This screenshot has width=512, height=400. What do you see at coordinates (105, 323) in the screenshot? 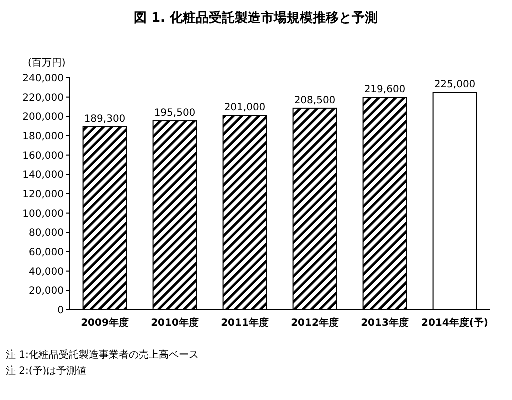
I see `x-tick-label: 2009年度` at bounding box center [105, 323].